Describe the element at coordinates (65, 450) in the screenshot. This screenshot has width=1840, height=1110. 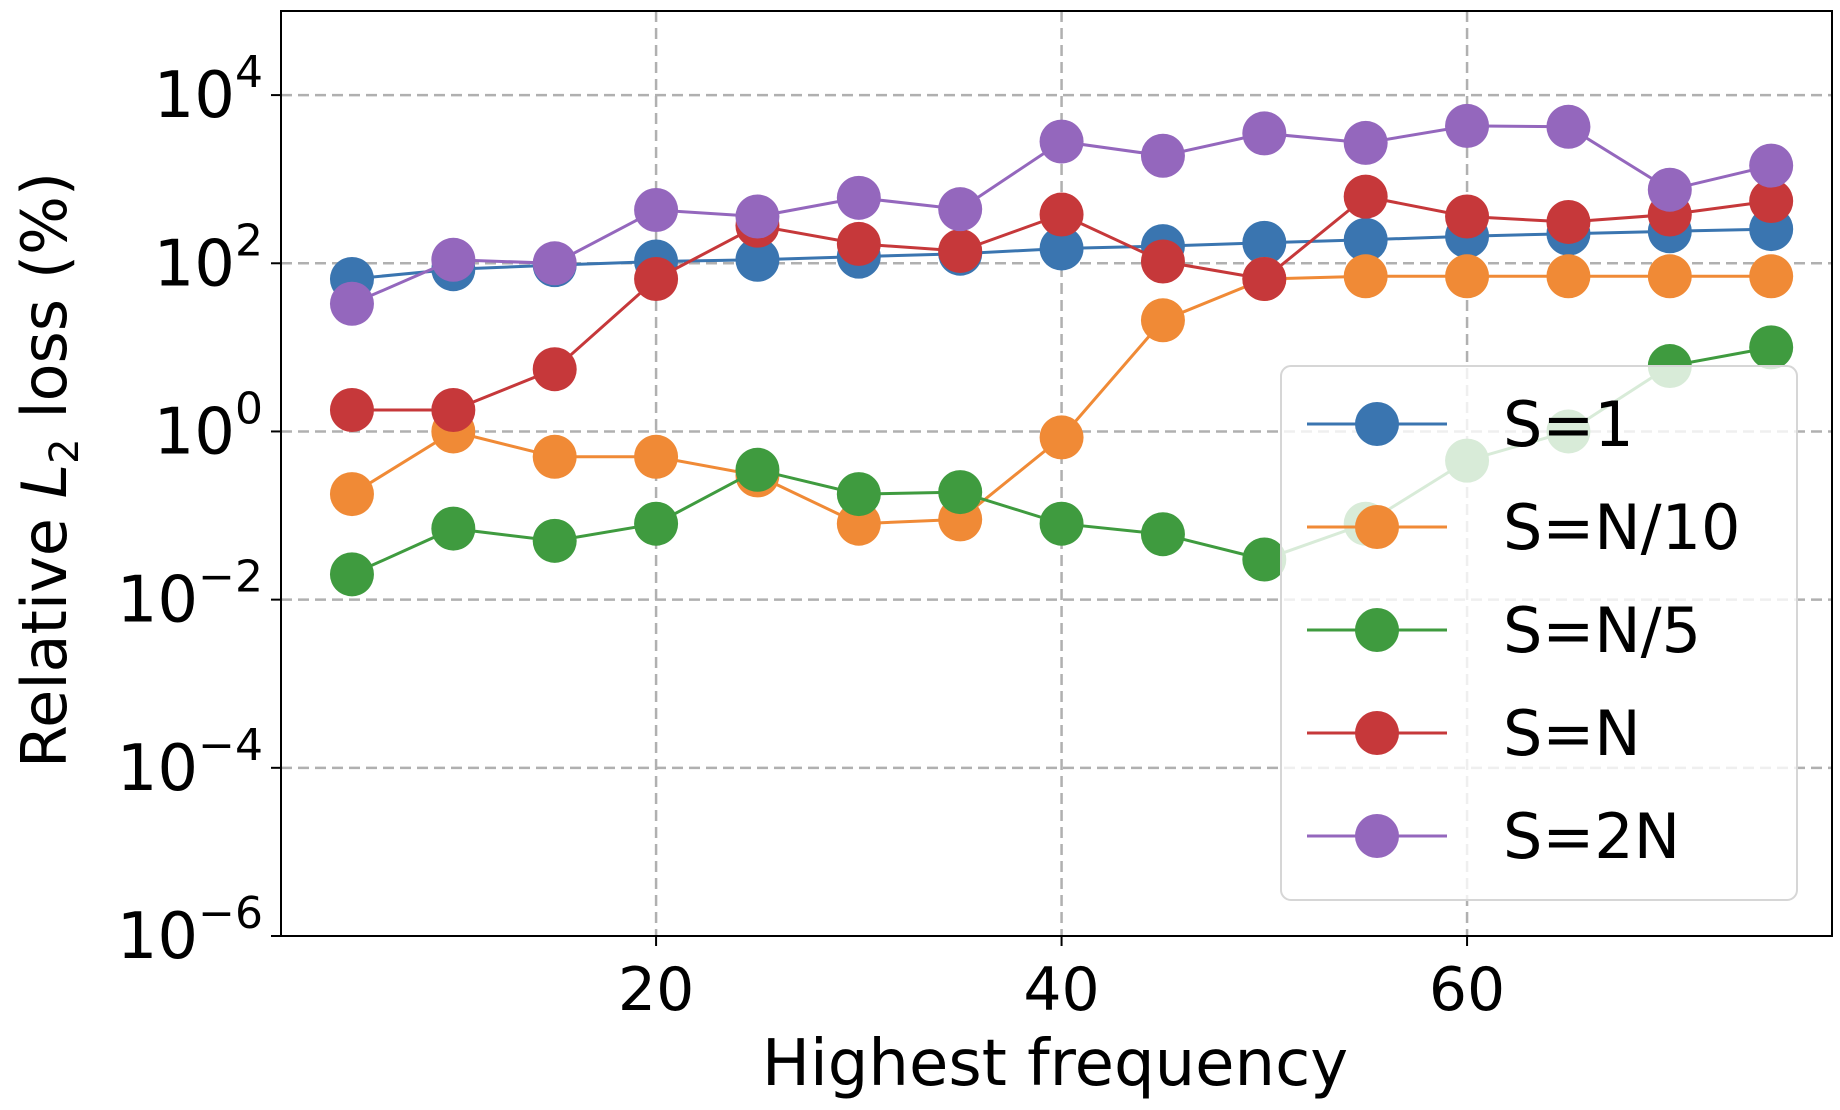
I see `y-axis-label-sub: 2` at that location.